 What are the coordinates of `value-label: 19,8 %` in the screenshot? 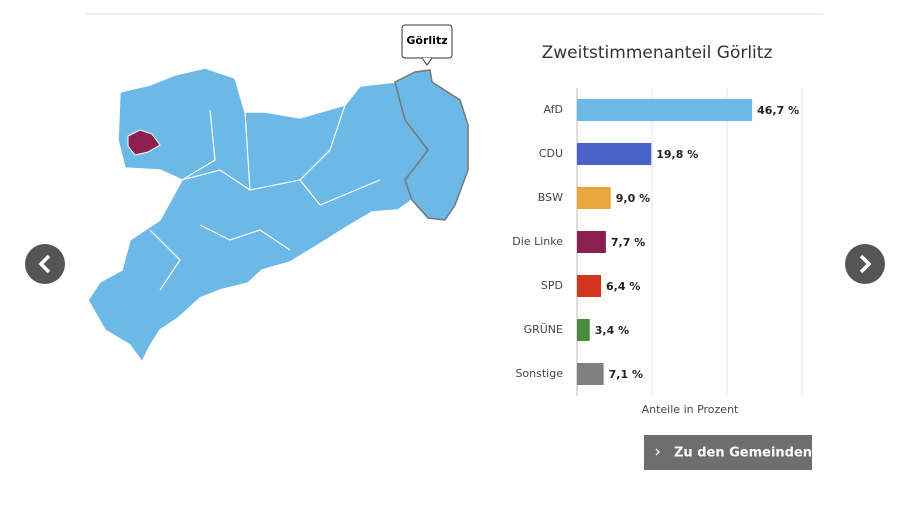 It's located at (677, 154).